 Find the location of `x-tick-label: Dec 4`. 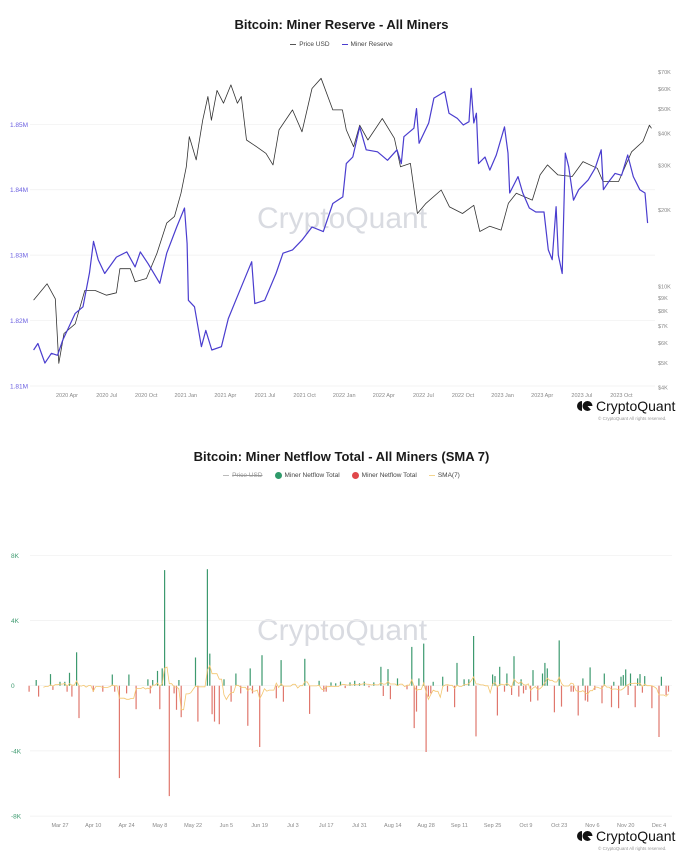

x-tick-label: Dec 4 is located at coordinates (659, 826).